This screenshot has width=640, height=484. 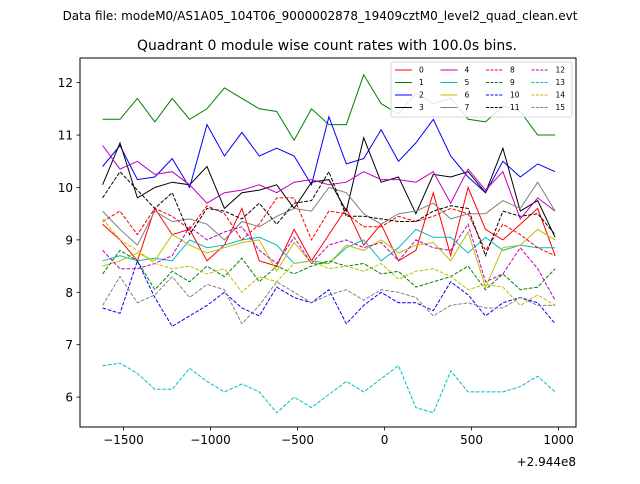 I want to click on legend-label-9: 9, so click(x=512, y=82).